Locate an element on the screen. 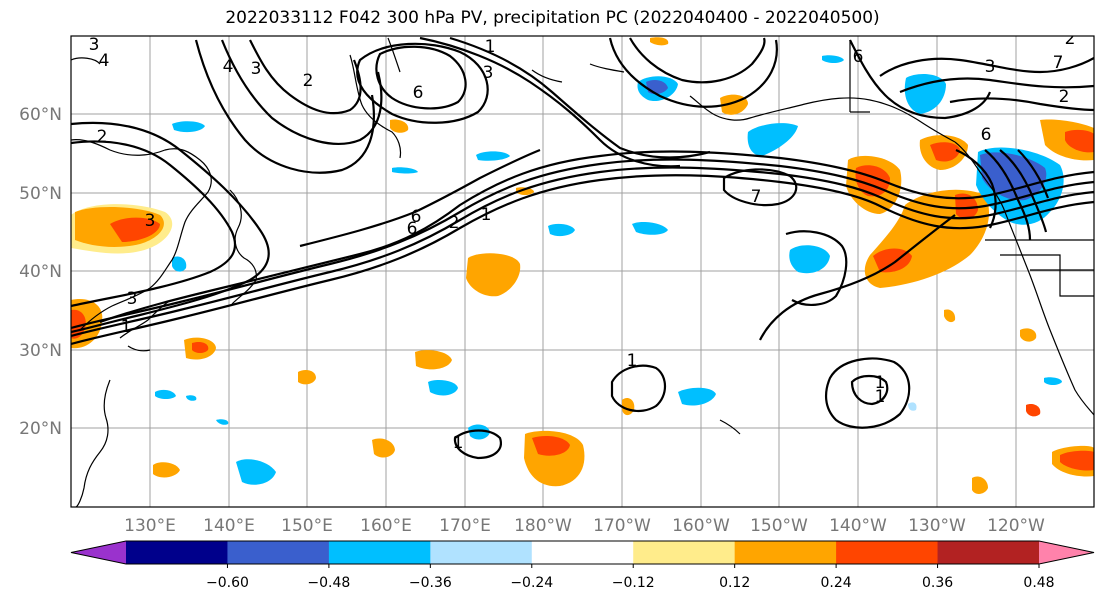 Image resolution: width=1105 pixels, height=601 pixels. colorbar-tick-label: −0.12 is located at coordinates (633, 583).